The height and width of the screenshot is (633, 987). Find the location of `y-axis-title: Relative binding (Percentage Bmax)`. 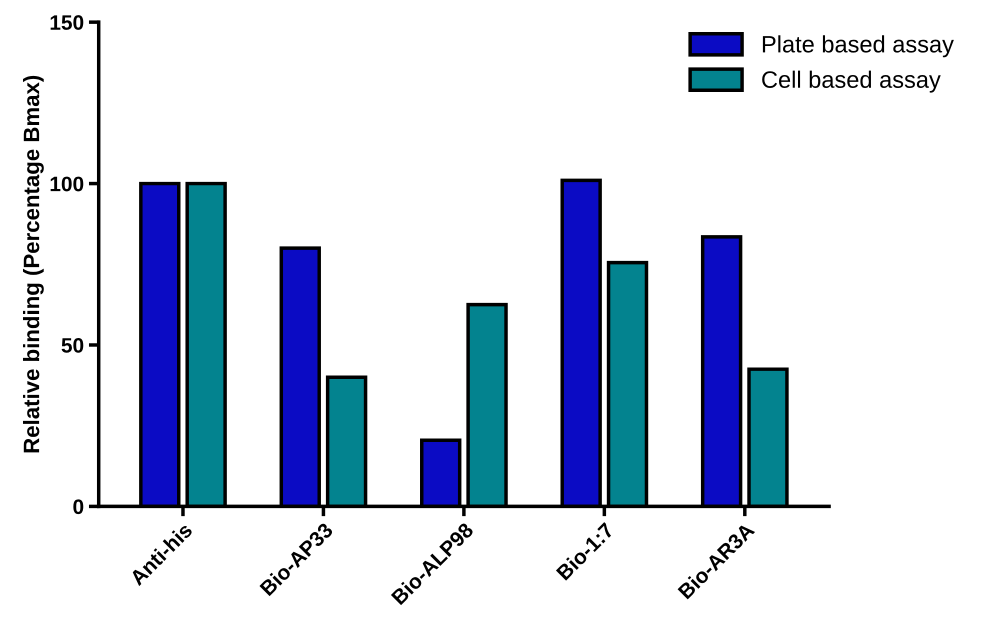

y-axis-title: Relative binding (Percentage Bmax) is located at coordinates (33, 264).